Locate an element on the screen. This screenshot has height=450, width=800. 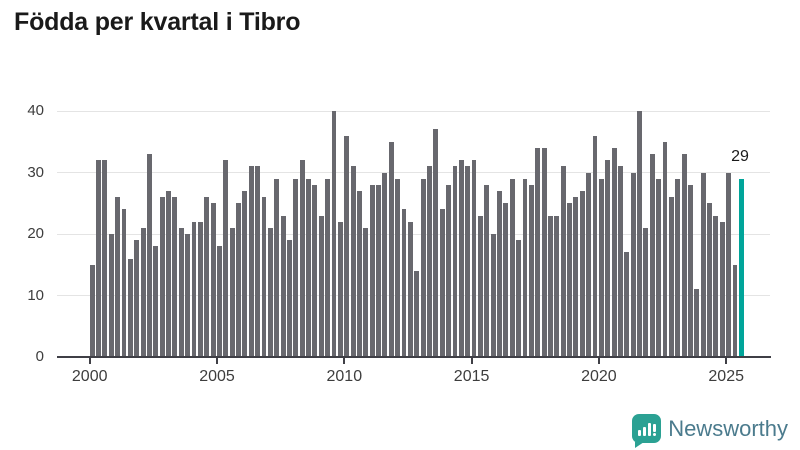
gridline-y20 is located at coordinates (413, 234).